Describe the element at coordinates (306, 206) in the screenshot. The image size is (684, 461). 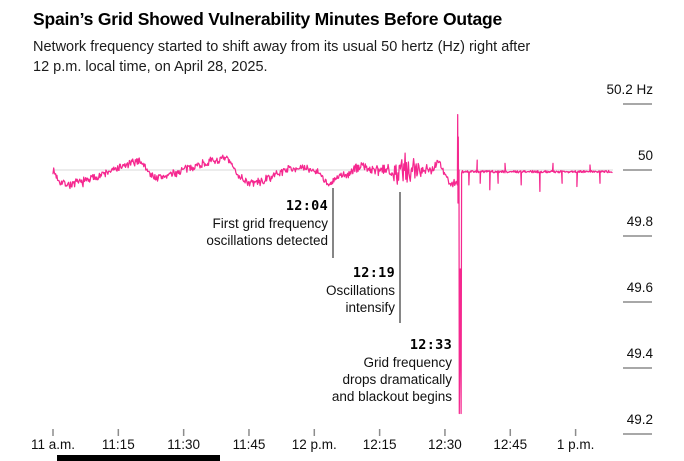
I see `annotation-time-label: 12:04` at that location.